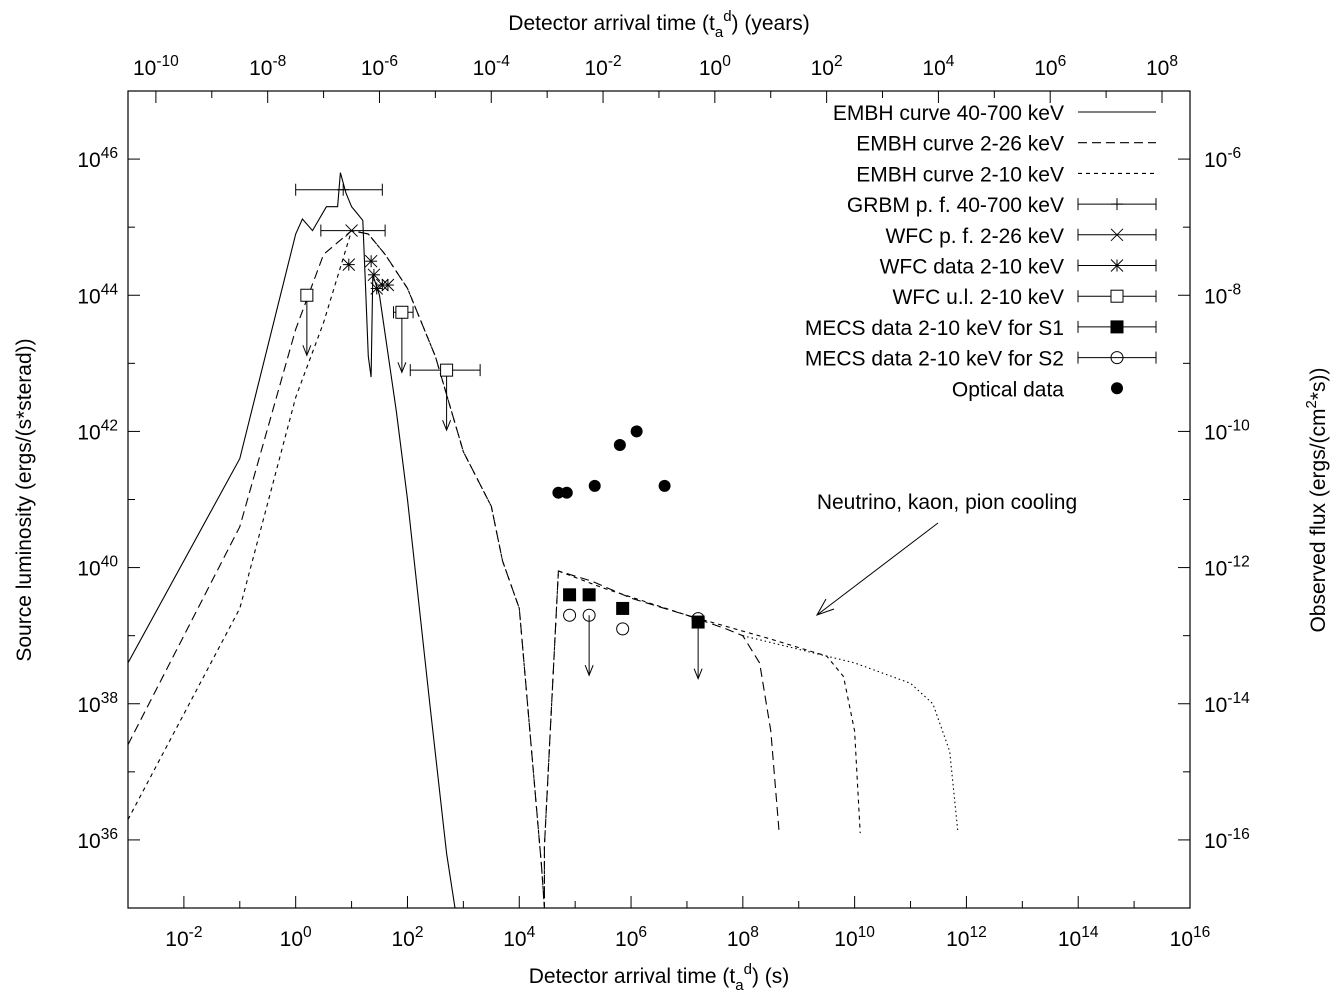 Image resolution: width=1343 pixels, height=995 pixels. What do you see at coordinates (97, 158) in the screenshot?
I see `y-tick-label: 1046` at bounding box center [97, 158].